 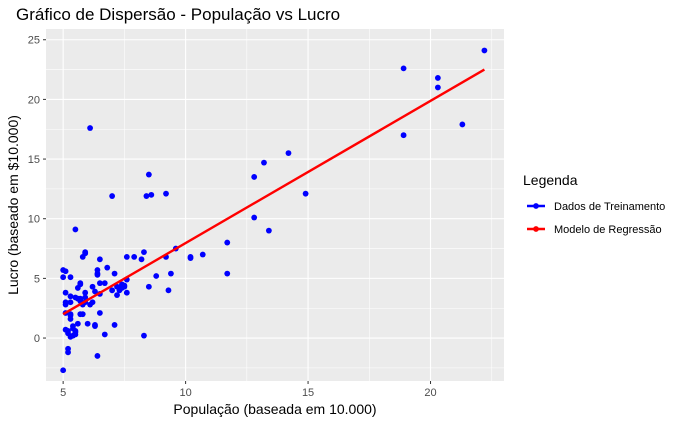 What do you see at coordinates (430, 393) in the screenshot?
I see `x-tick-label: 20` at bounding box center [430, 393].